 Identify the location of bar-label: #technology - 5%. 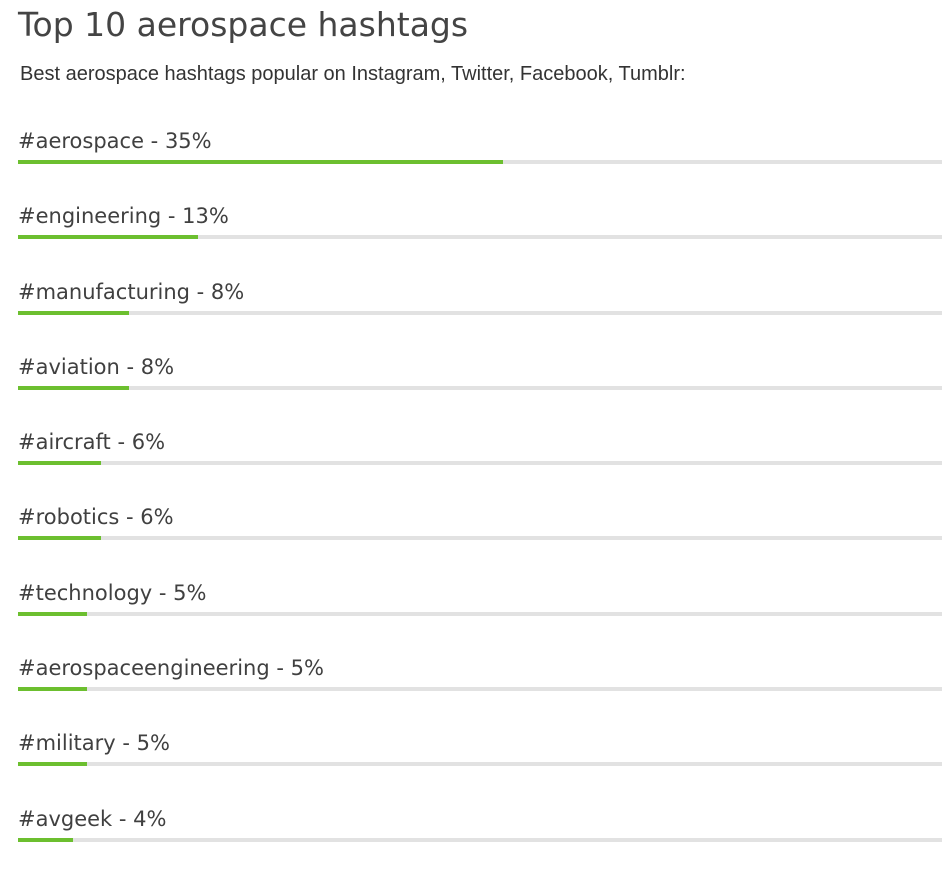
(112, 592).